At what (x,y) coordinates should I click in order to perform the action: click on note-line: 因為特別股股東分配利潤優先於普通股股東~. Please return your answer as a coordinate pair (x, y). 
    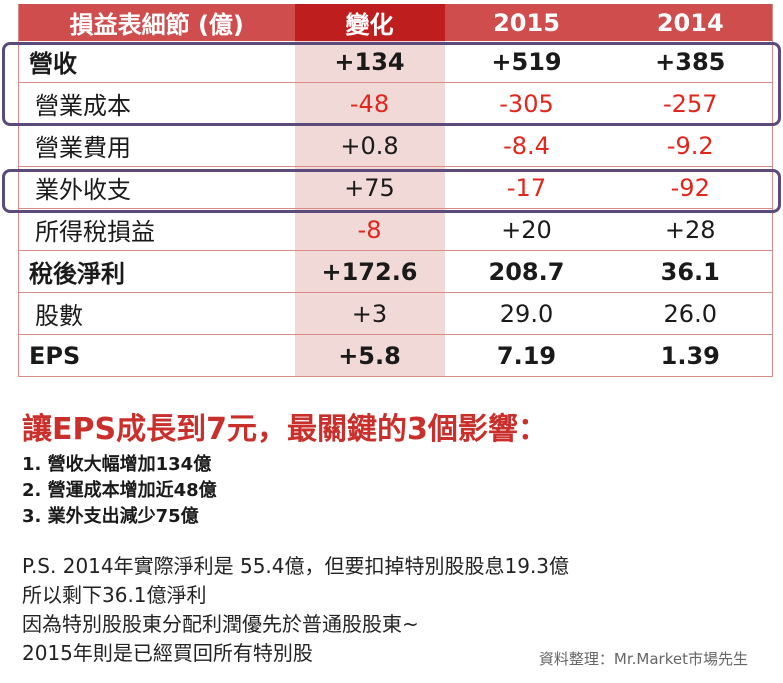
    Looking at the image, I should click on (220, 624).